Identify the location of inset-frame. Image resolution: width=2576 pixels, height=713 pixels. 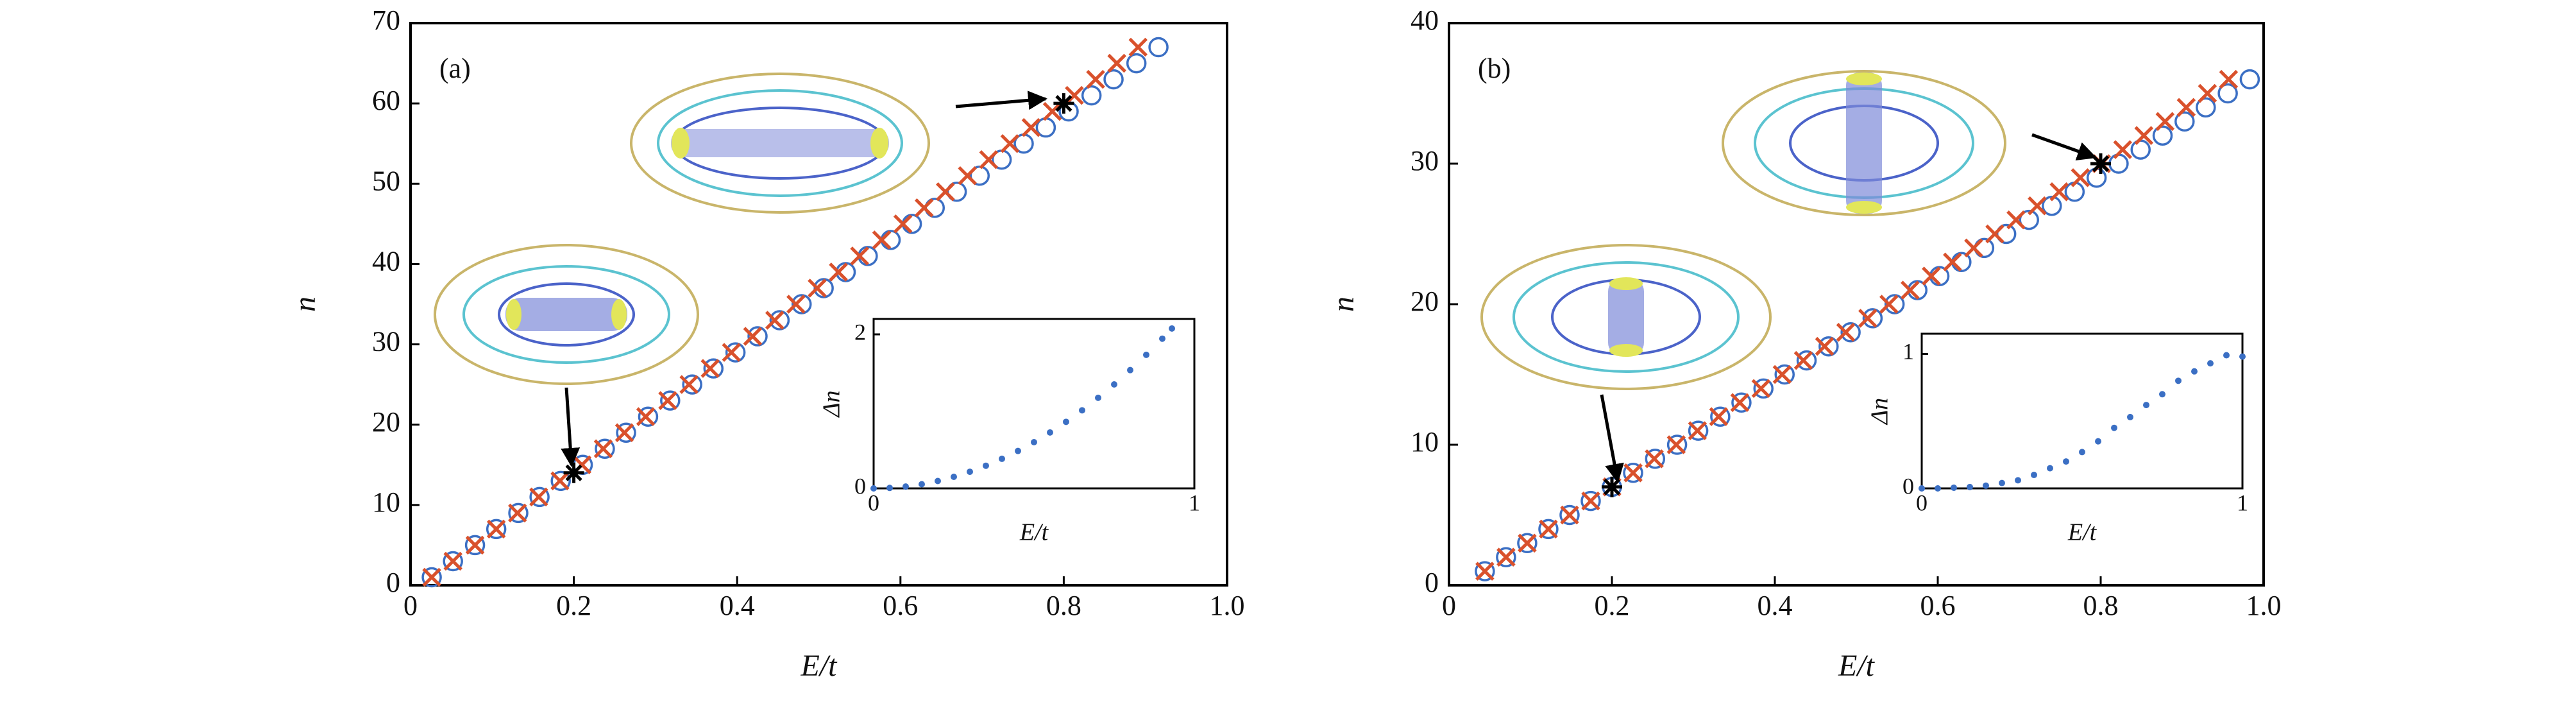
(2082, 411).